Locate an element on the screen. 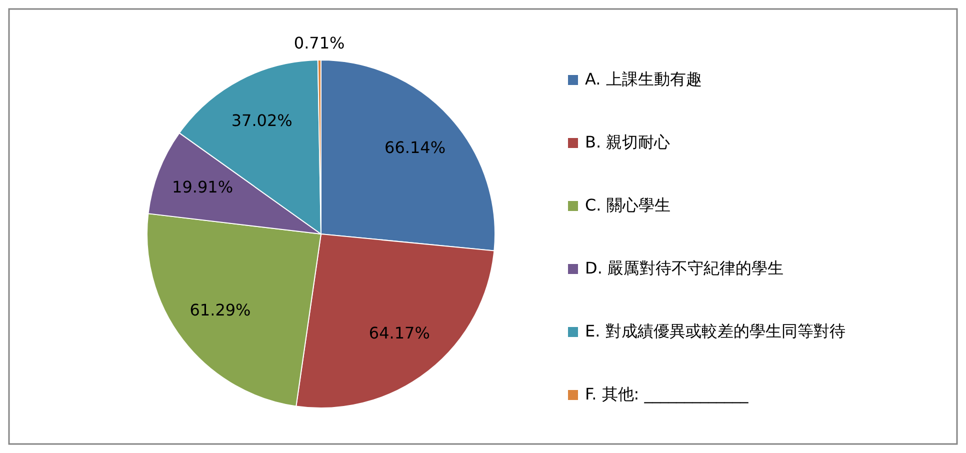 The height and width of the screenshot is (453, 966). data-label: 66.14% is located at coordinates (415, 147).